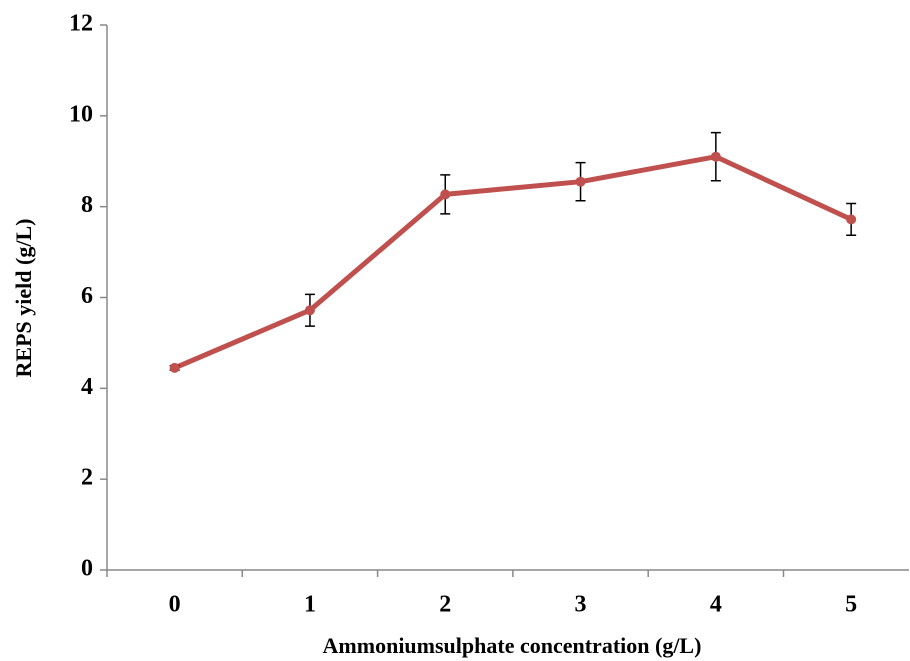  I want to click on x-axis-title: Ammoniumsulphate concentration (g/L), so click(512, 645).